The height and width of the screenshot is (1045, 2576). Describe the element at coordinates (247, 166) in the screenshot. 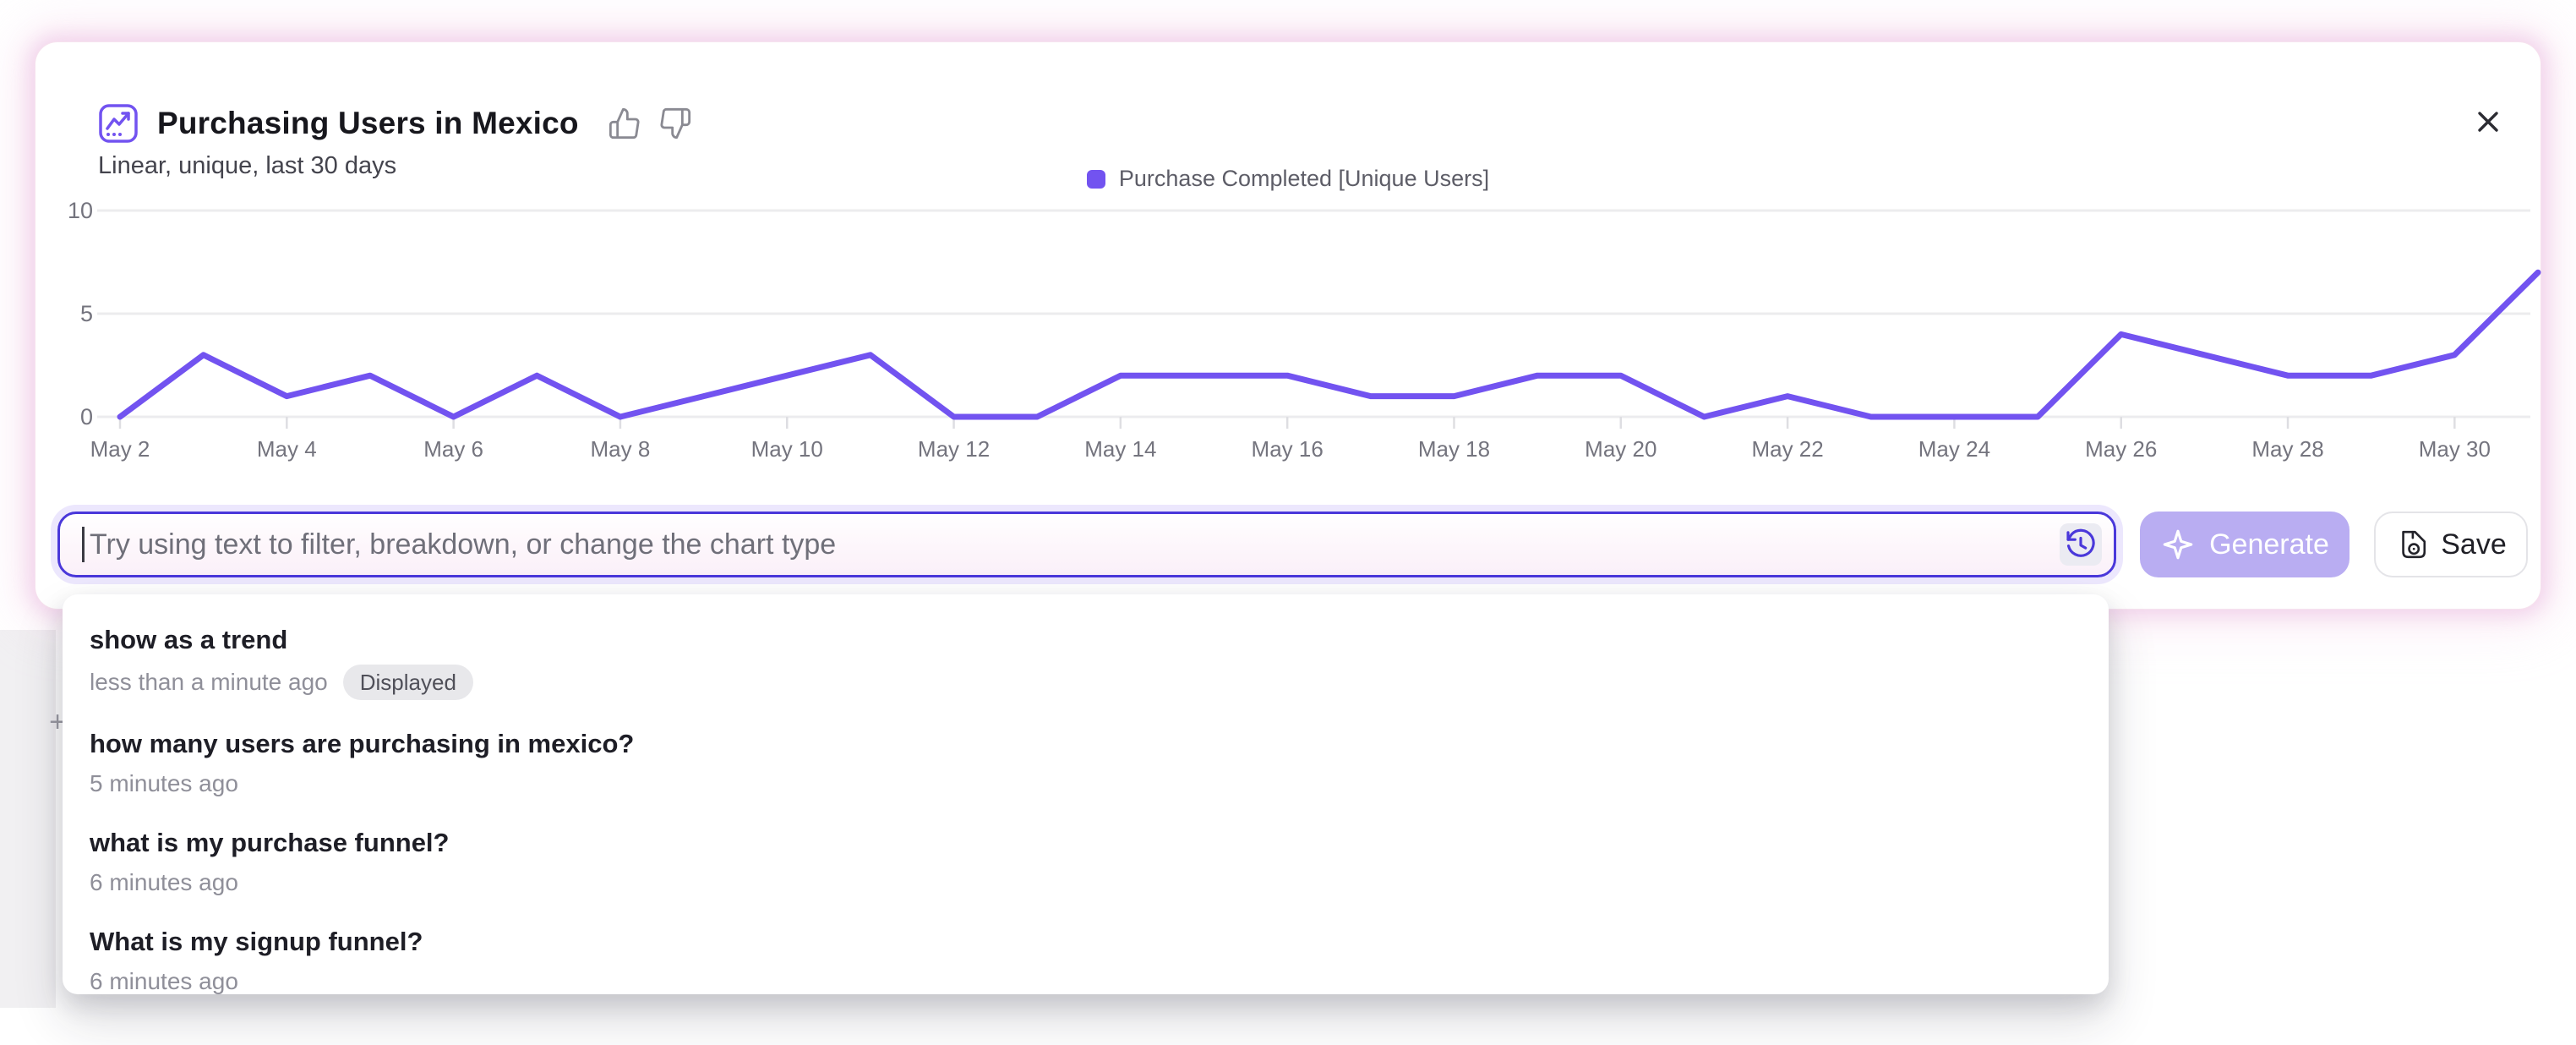

I see `card-subtitle: Linear, unique, last 30 days` at that location.